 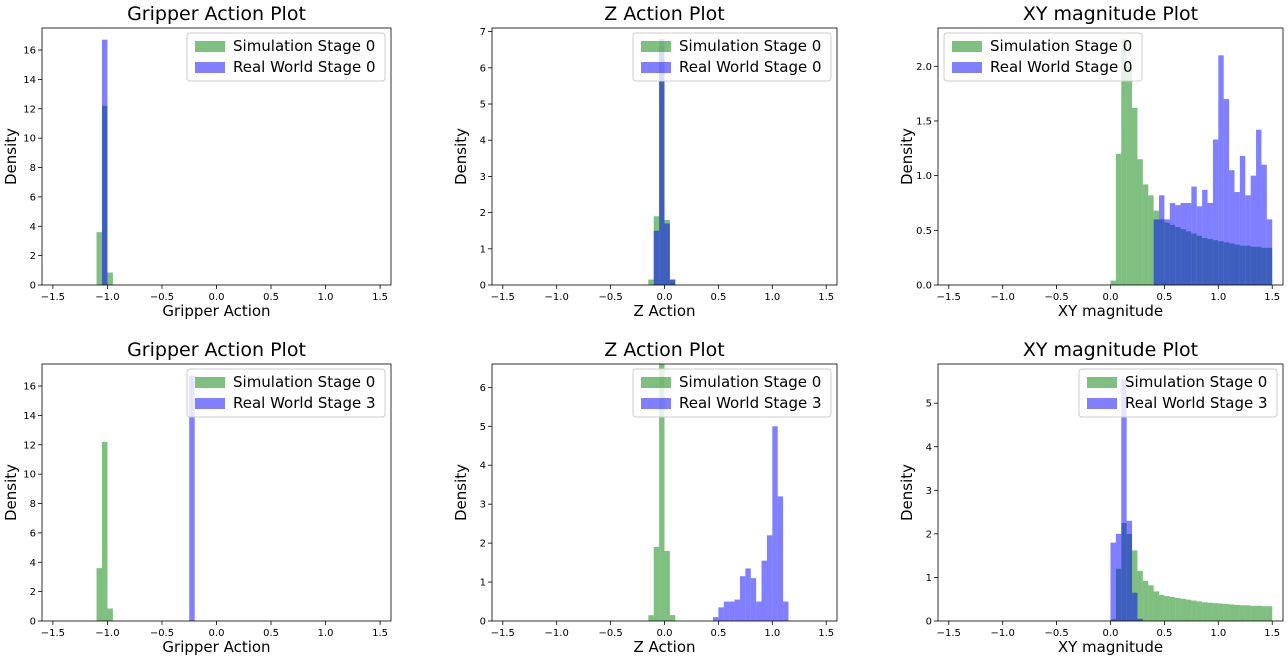 I want to click on y-tick-label: 7, so click(x=483, y=32).